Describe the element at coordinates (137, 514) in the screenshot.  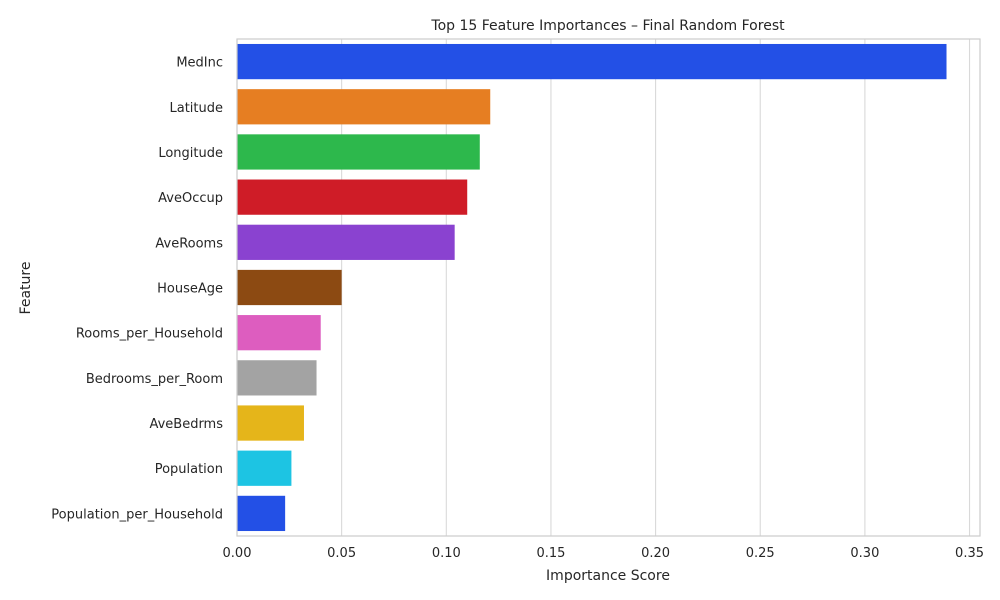
I see `y-tick-label: Population_per_Household` at that location.